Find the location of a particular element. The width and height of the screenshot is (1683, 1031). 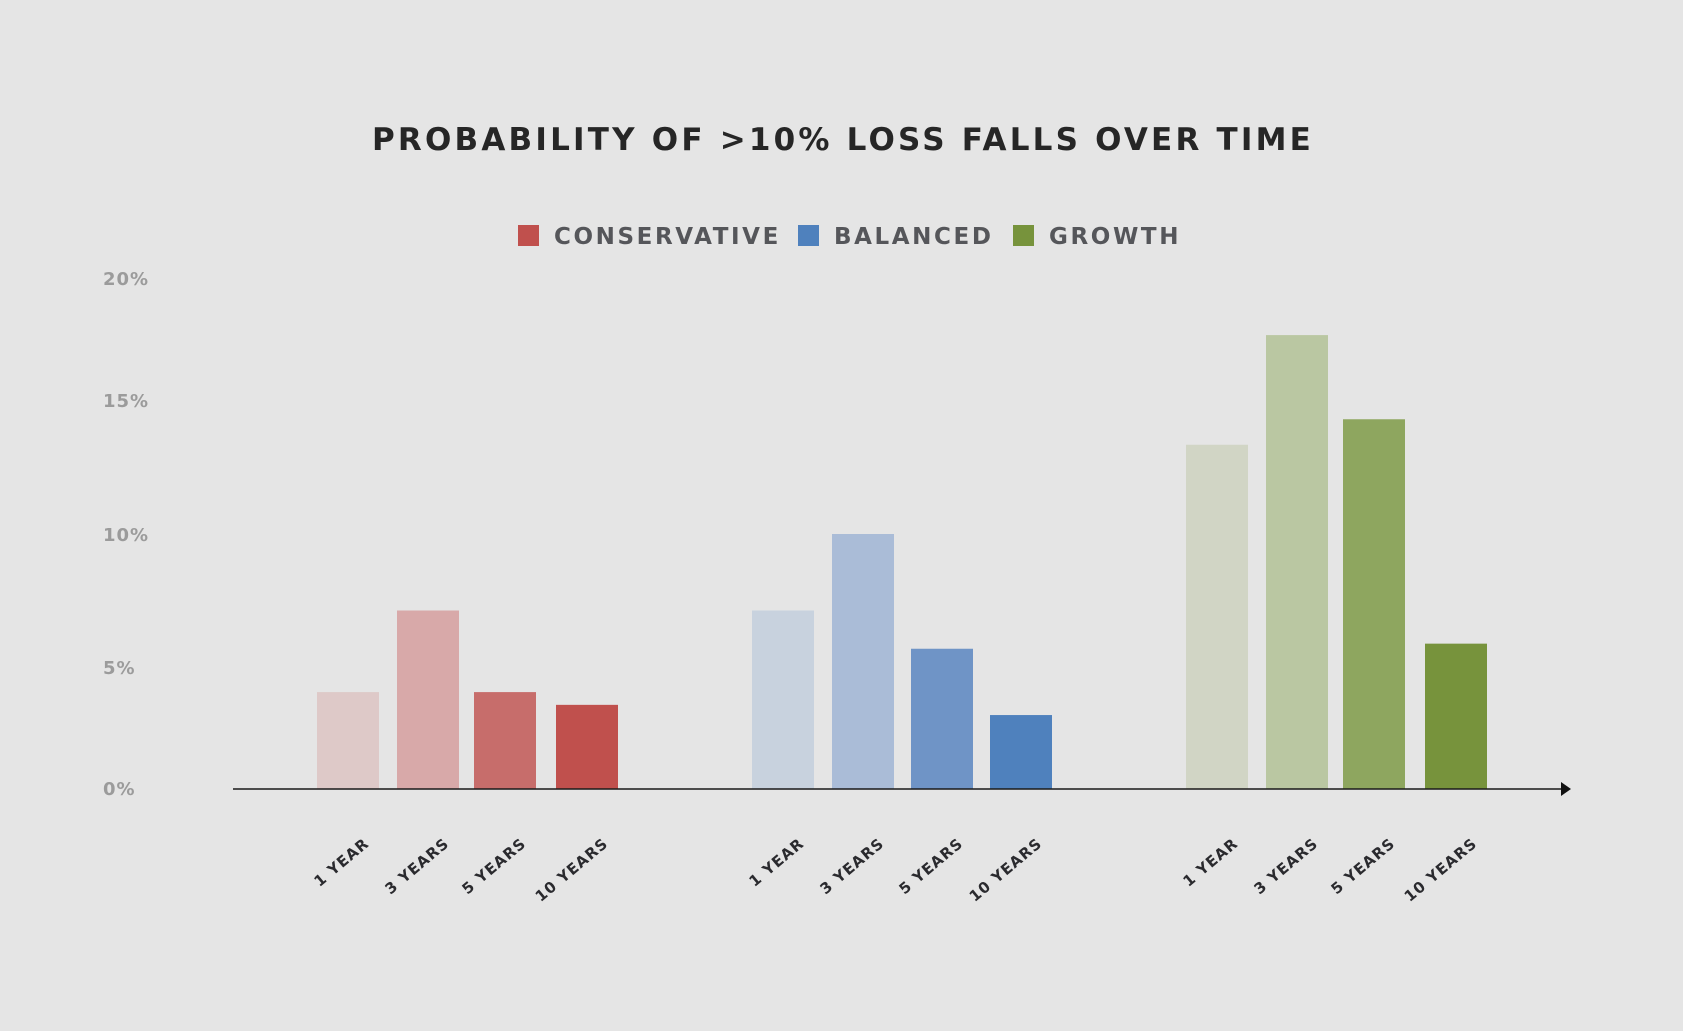

bar-group-conservative is located at coordinates (467, 699).